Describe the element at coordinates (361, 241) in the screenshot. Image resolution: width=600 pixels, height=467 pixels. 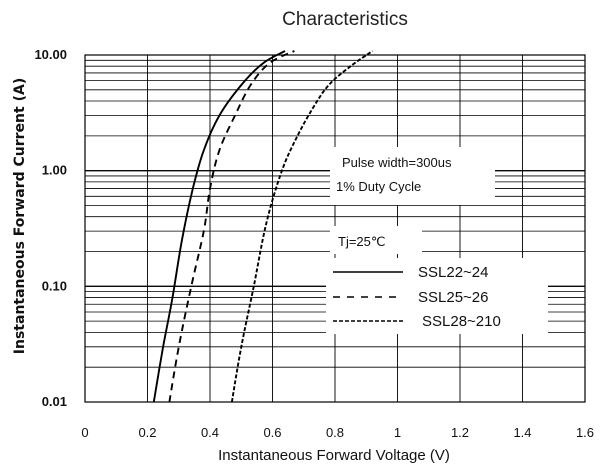
I see `temperature-label: Tj=25℃` at that location.